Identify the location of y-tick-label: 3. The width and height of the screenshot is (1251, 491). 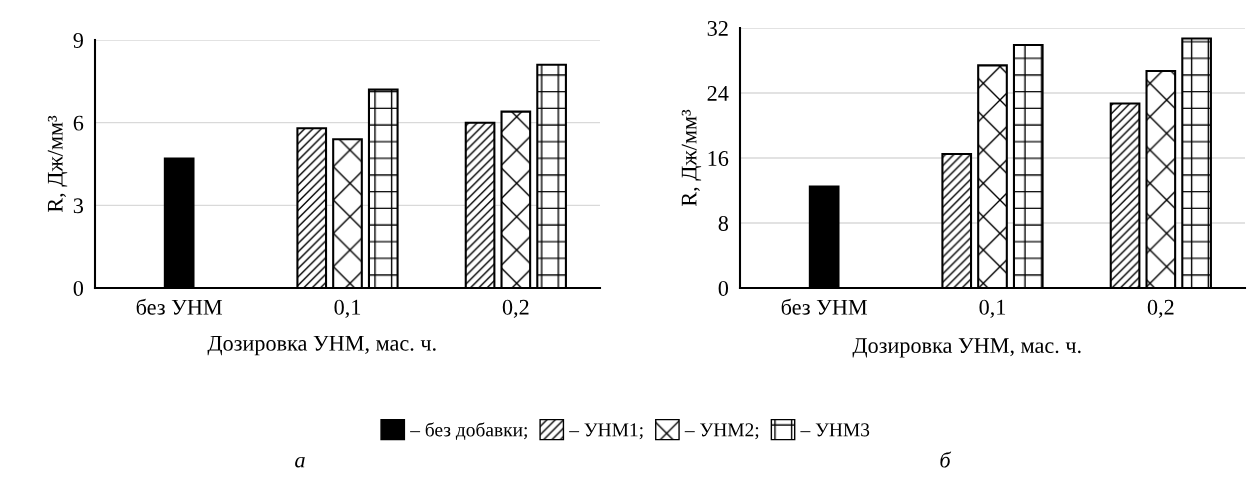
(78, 206).